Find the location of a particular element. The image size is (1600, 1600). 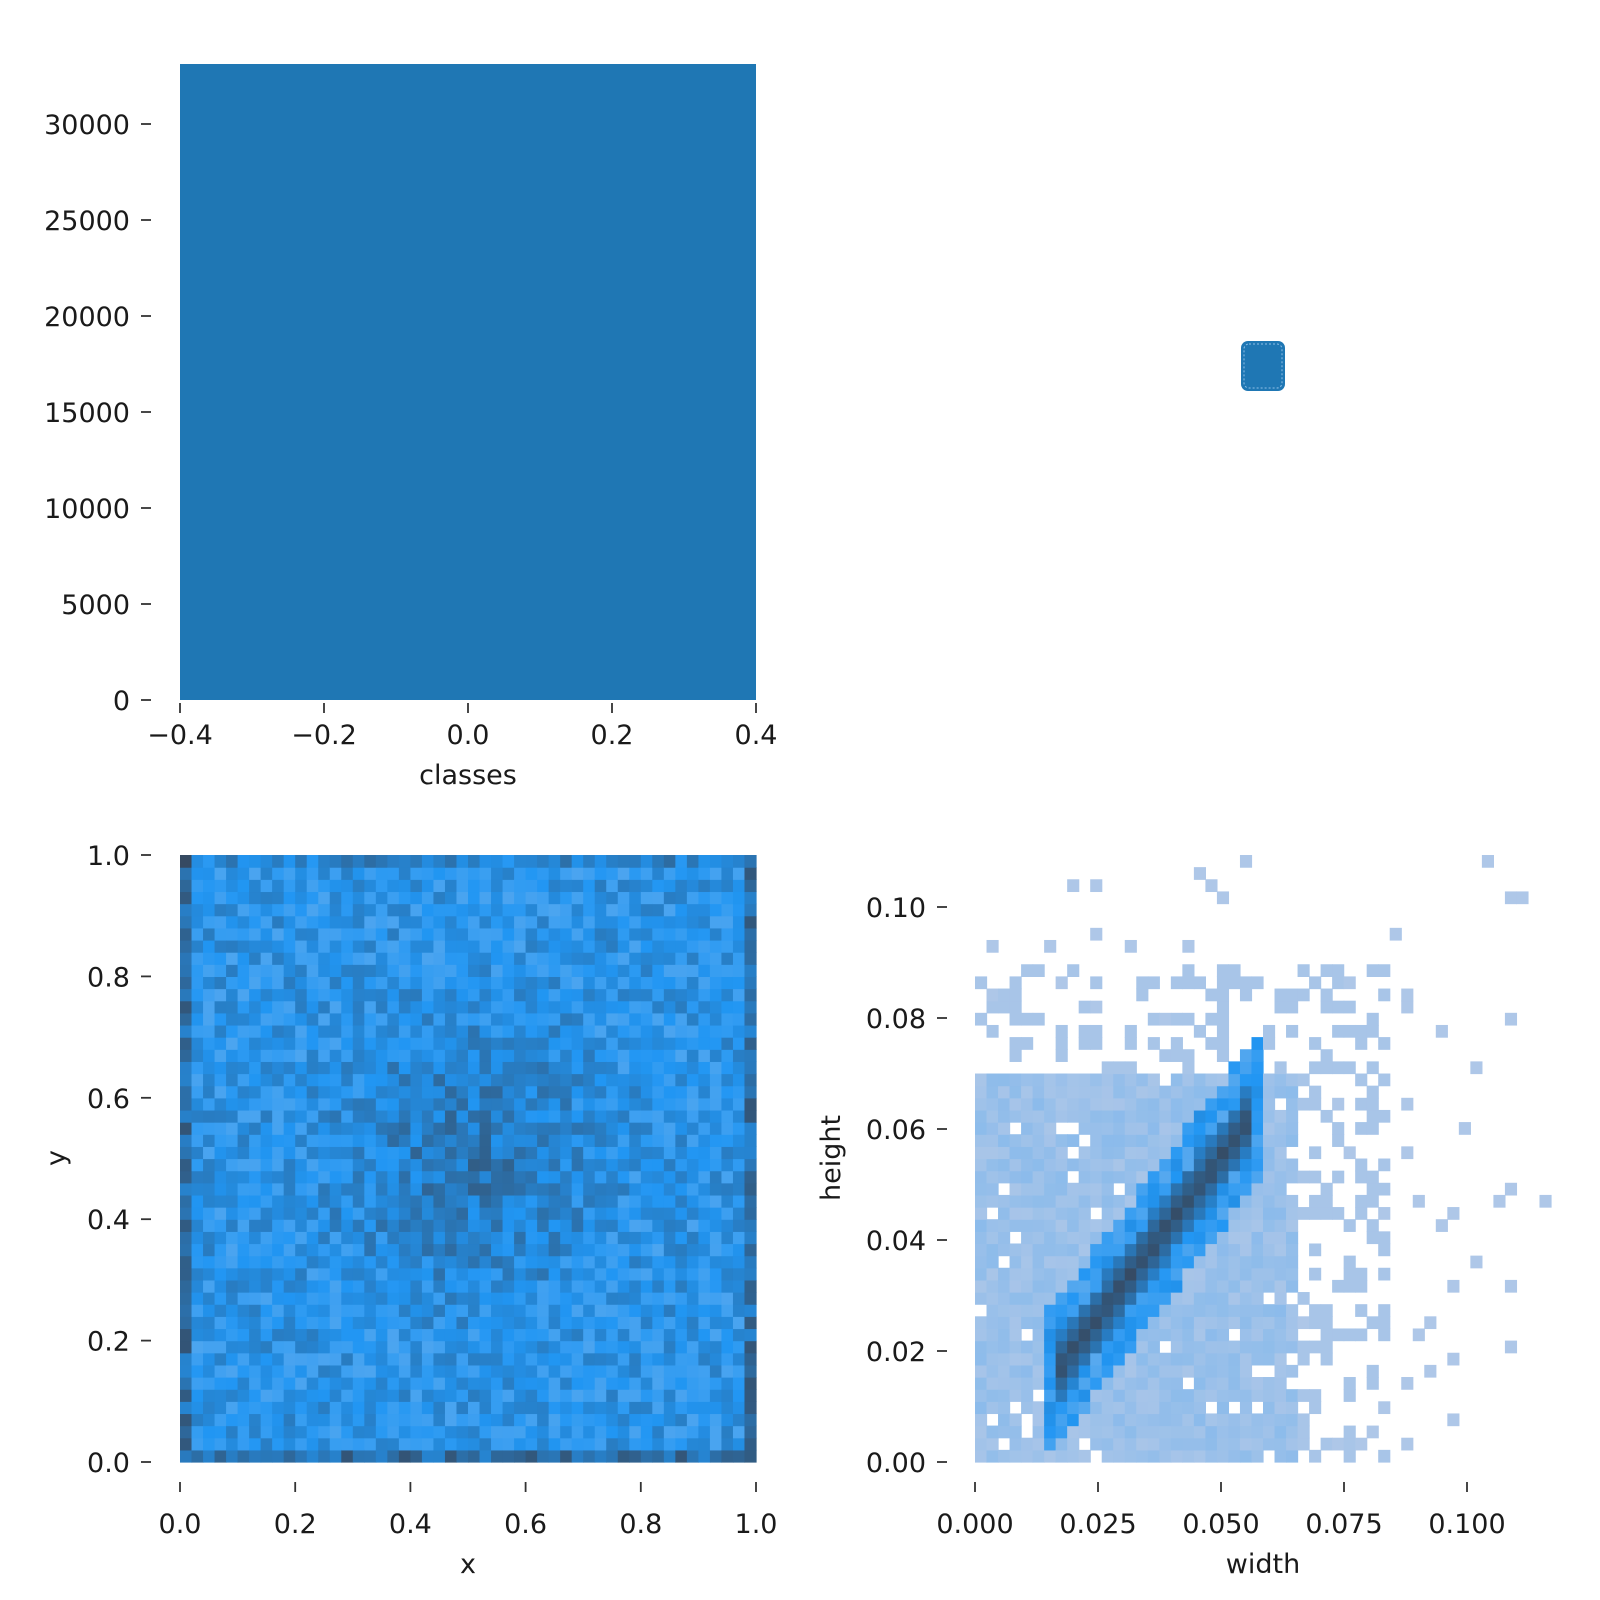

y-tick-label: 0.2 is located at coordinates (108, 1342).